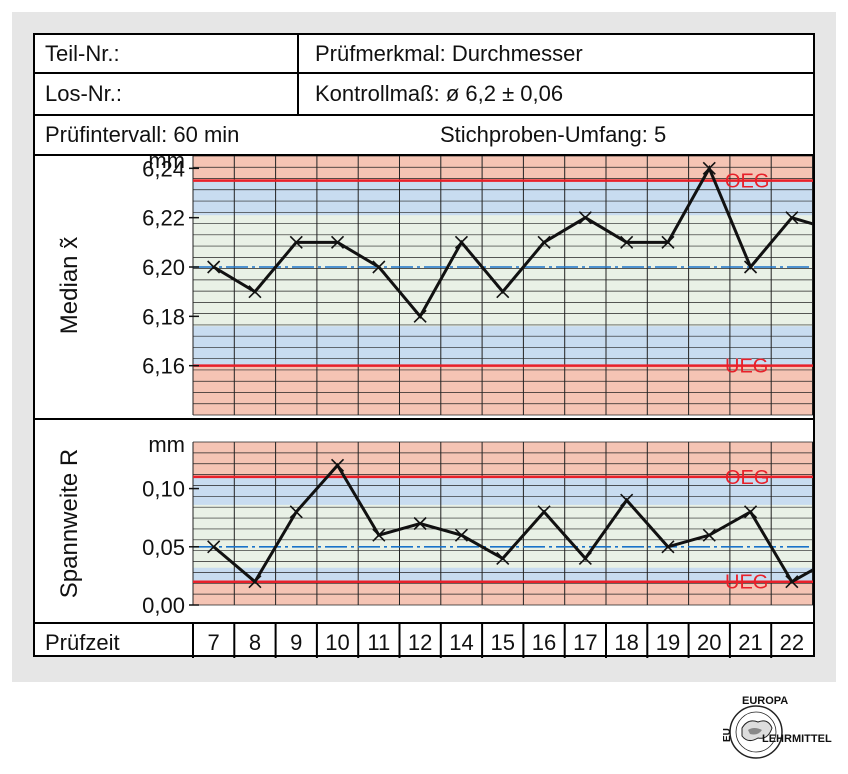 The width and height of the screenshot is (848, 774). Describe the element at coordinates (378, 642) in the screenshot. I see `time-label: 11` at that location.